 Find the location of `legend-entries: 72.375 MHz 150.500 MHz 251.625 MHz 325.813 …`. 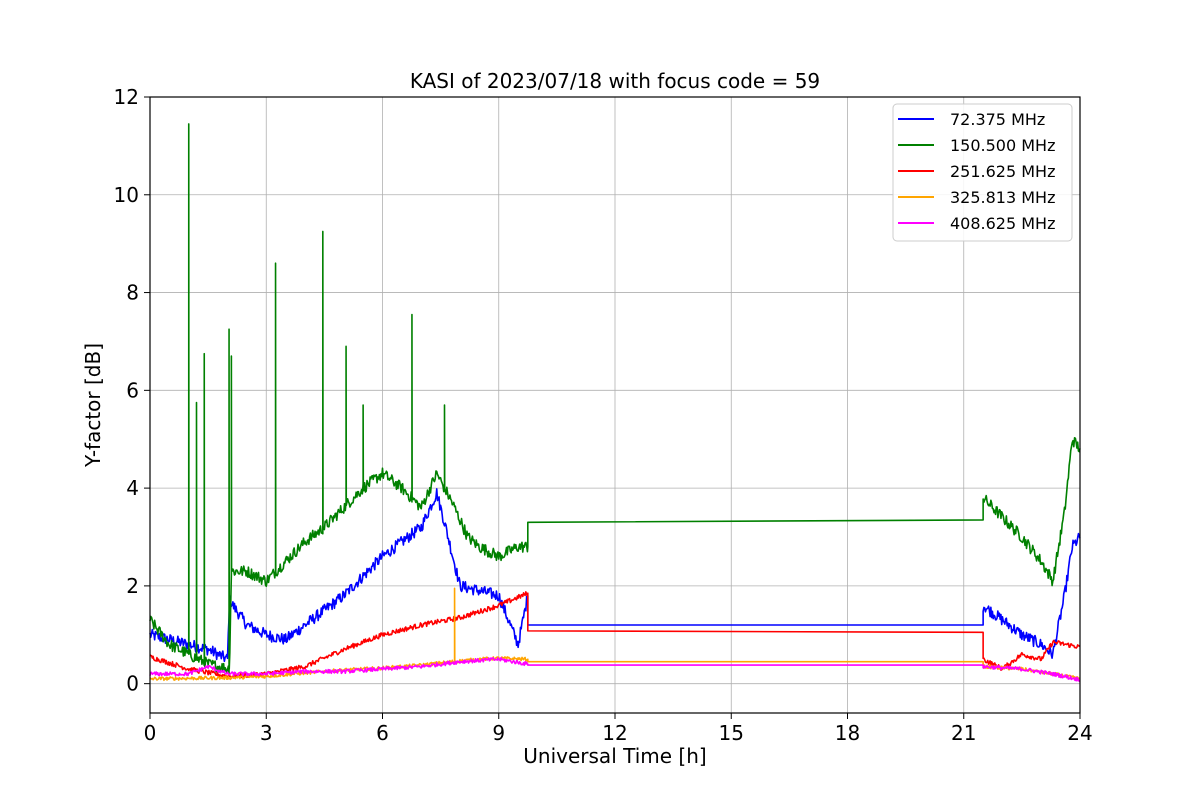

legend-entries: 72.375 MHz 150.500 MHz 251.625 MHz 325.813 … is located at coordinates (976, 171).